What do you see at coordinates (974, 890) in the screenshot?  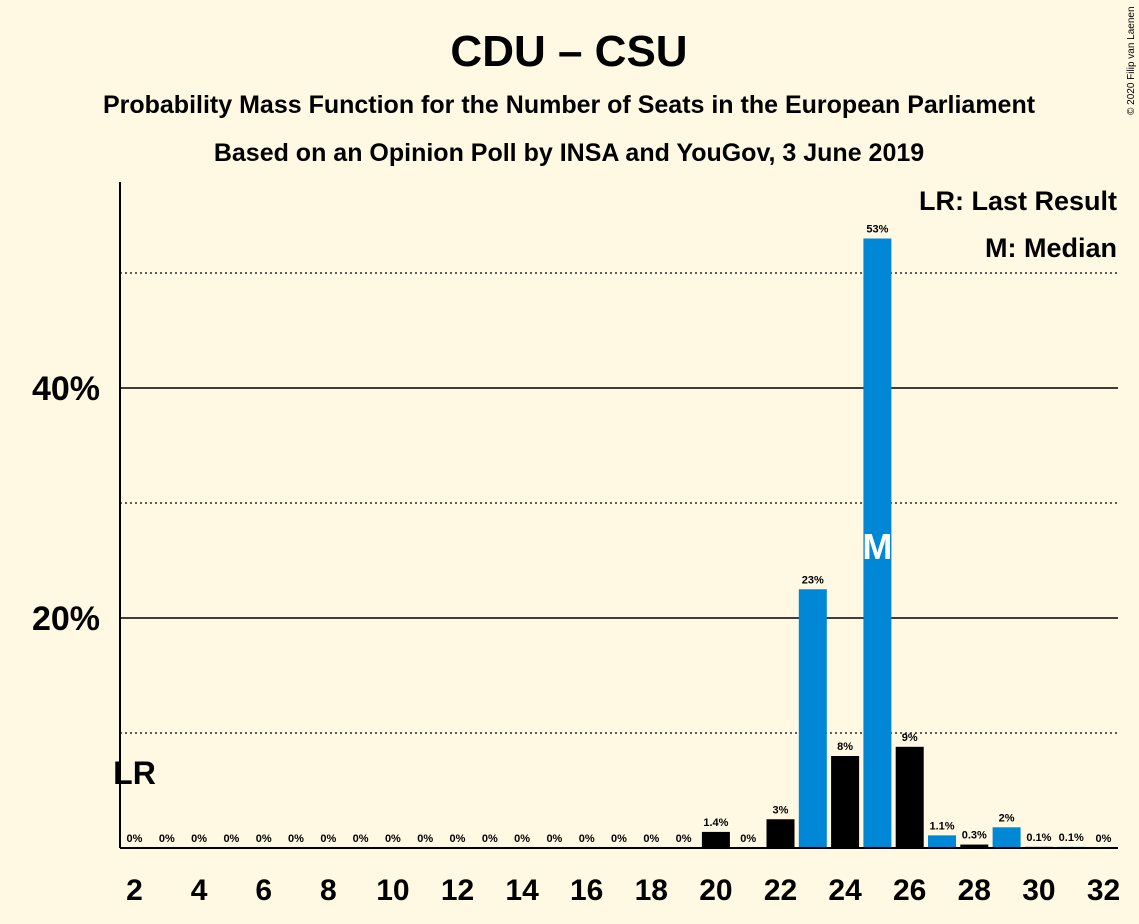 I see `x-tick-28: 28` at bounding box center [974, 890].